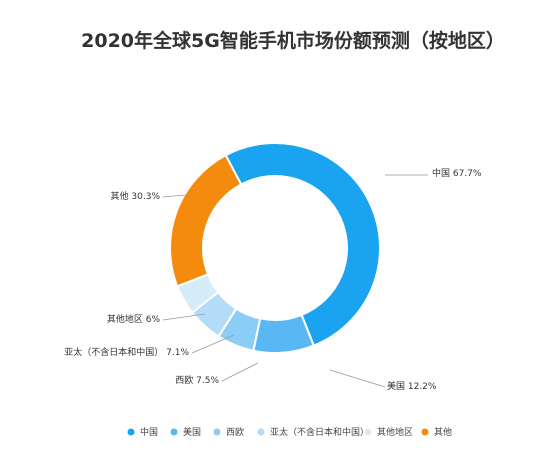 This screenshot has height=459, width=550. Describe the element at coordinates (126, 352) in the screenshot. I see `label-apac: 亚太（不含日本和中国） 7.1%` at that location.